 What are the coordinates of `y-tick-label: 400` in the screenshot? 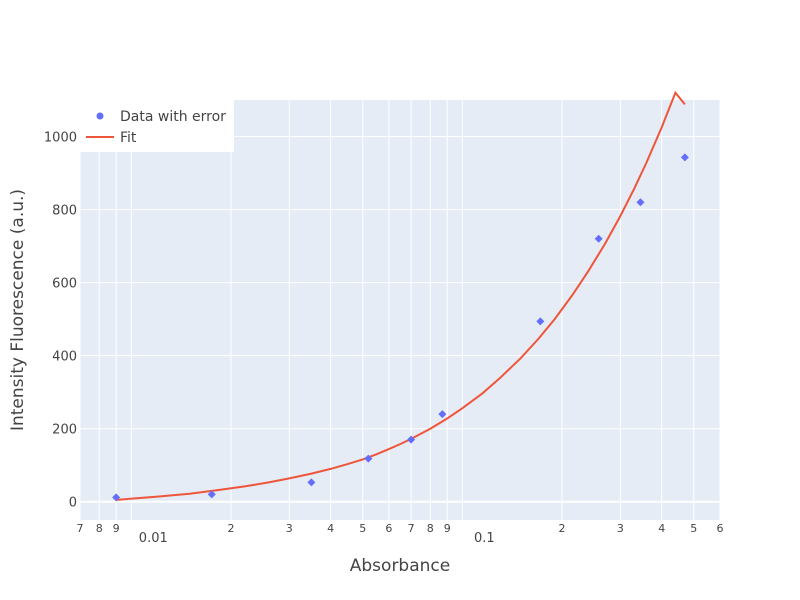 It's located at (64, 357).